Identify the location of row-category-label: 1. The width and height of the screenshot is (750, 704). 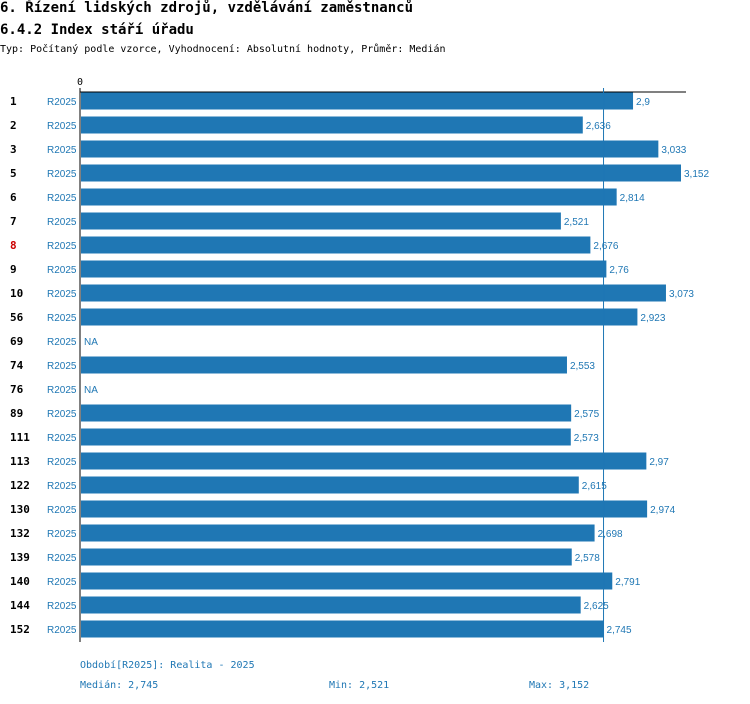
(13, 101).